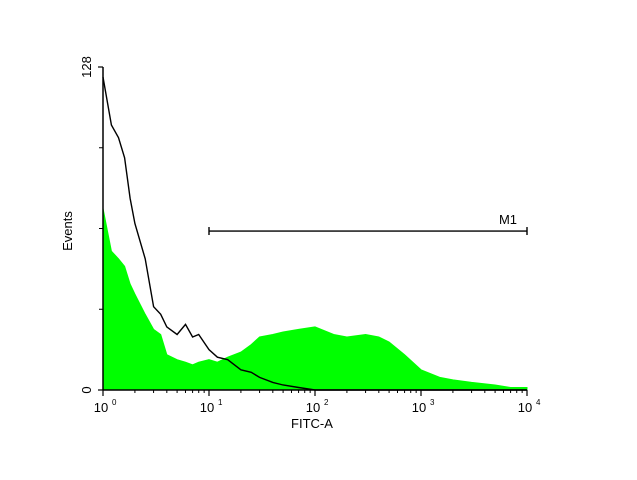 This screenshot has height=480, width=637. What do you see at coordinates (326, 402) in the screenshot?
I see `x-tick-exponent: 2` at bounding box center [326, 402].